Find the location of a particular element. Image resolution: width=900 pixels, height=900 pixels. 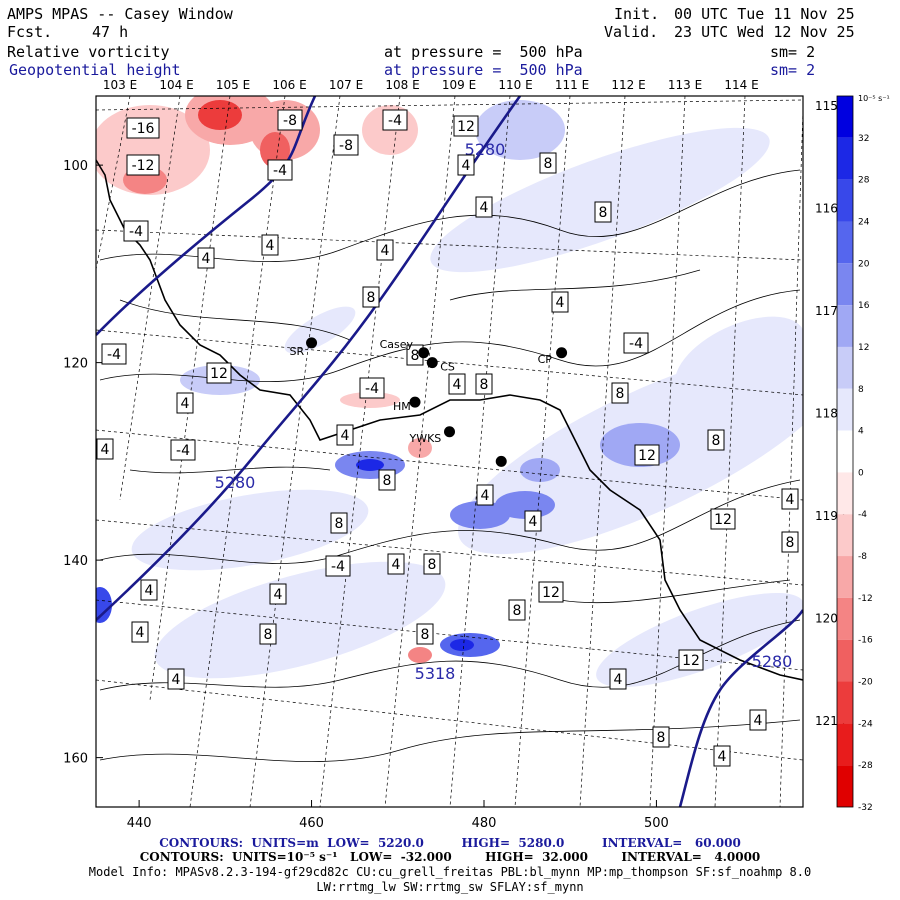

y-tick-label: 160 is located at coordinates (75, 759).